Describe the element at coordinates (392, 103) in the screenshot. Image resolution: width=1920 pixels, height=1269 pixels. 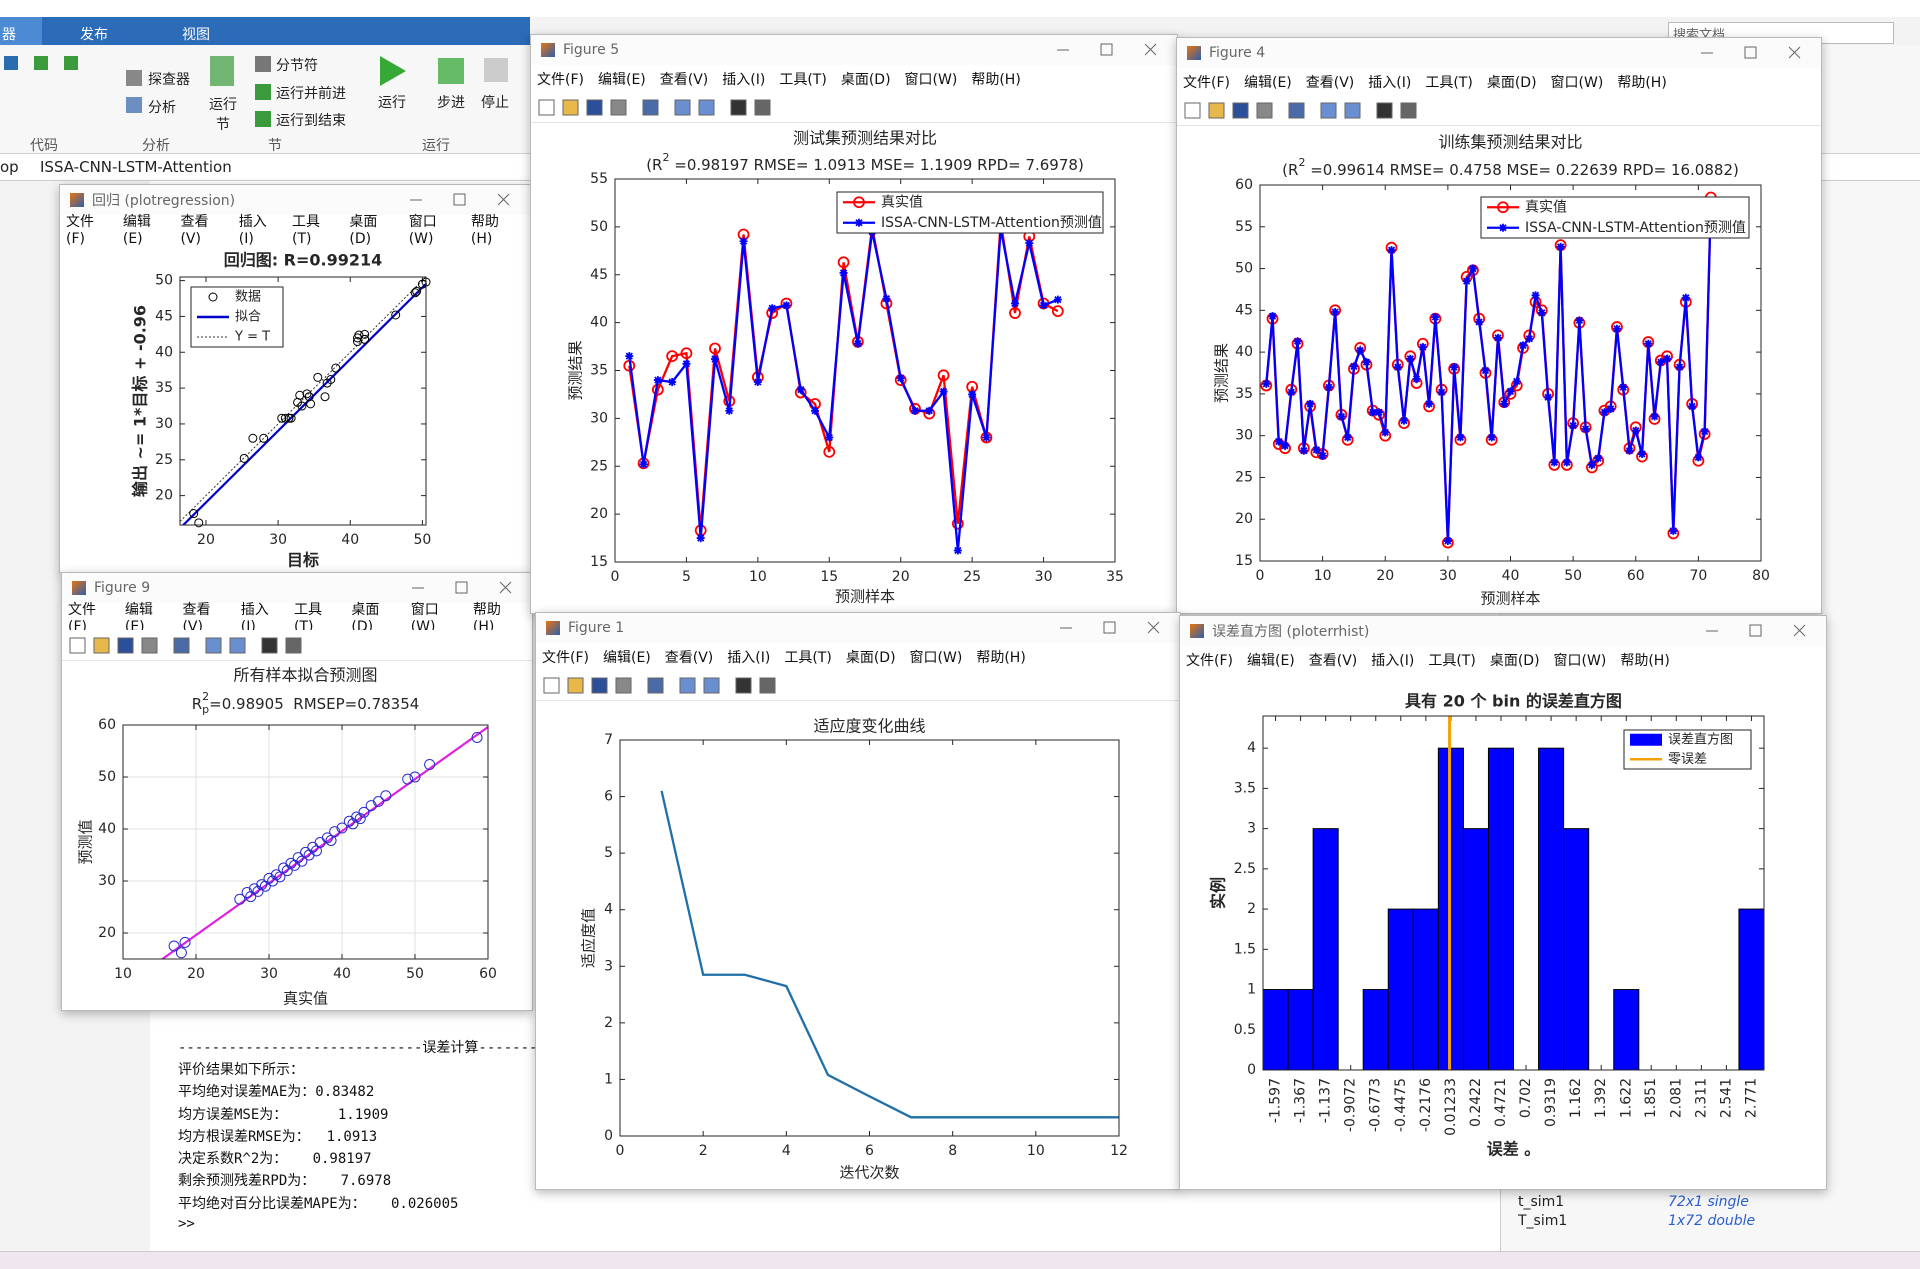
I see `ribbon-button: 运行` at that location.